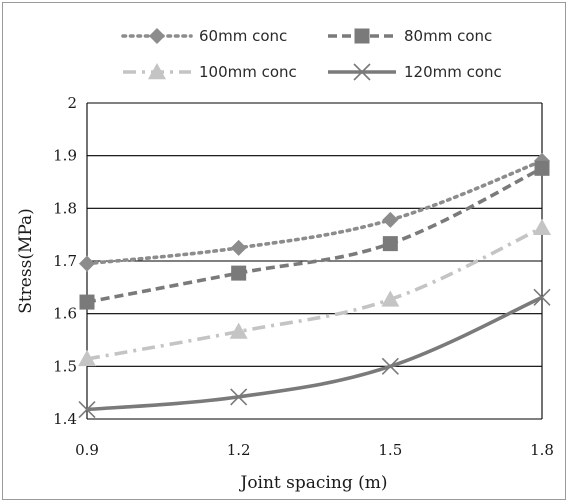 The image size is (570, 504). Describe the element at coordinates (248, 72) in the screenshot. I see `legend-label: 100mm conc` at that location.